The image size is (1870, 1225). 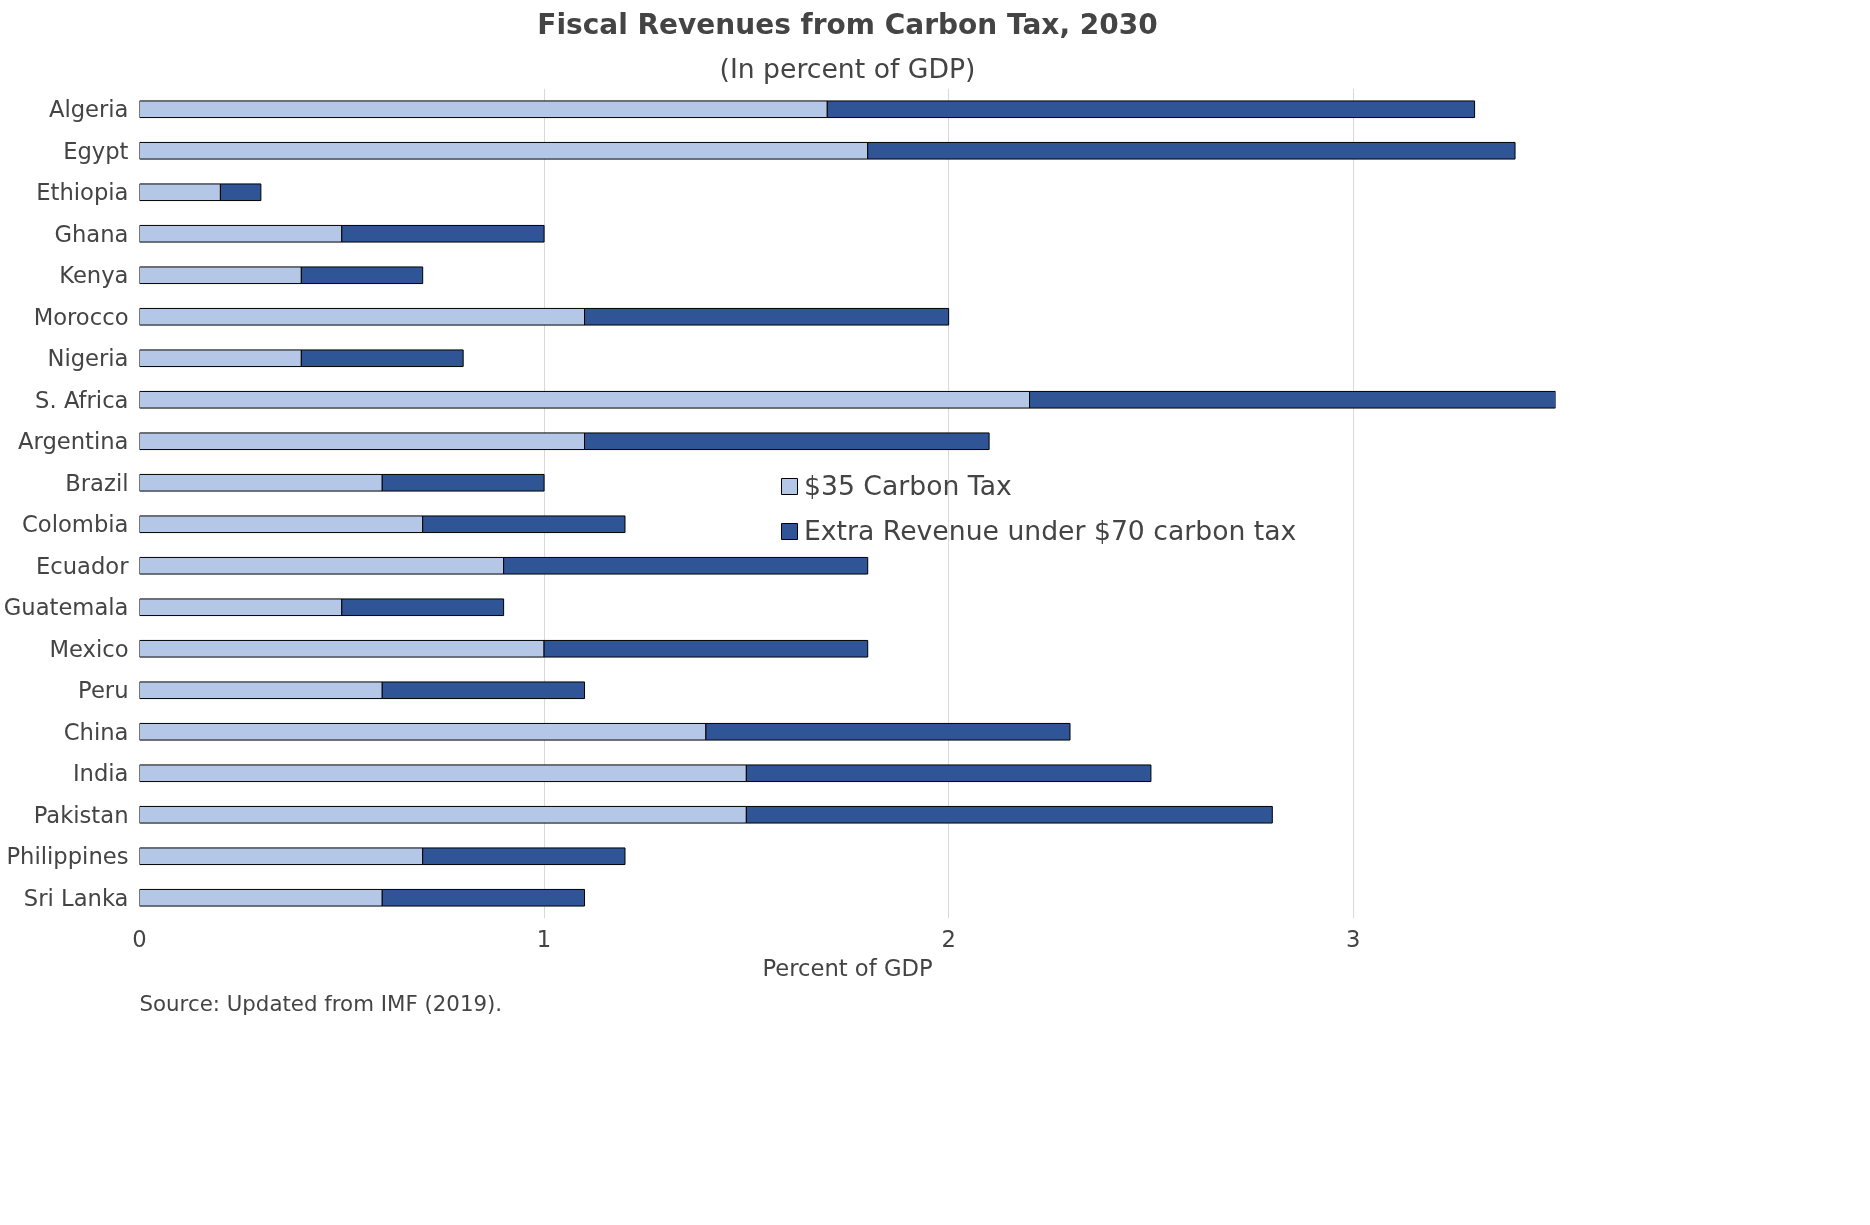 I want to click on chart-title: Fiscal Revenues from Carbon Tax, 2030, so click(x=847, y=24).